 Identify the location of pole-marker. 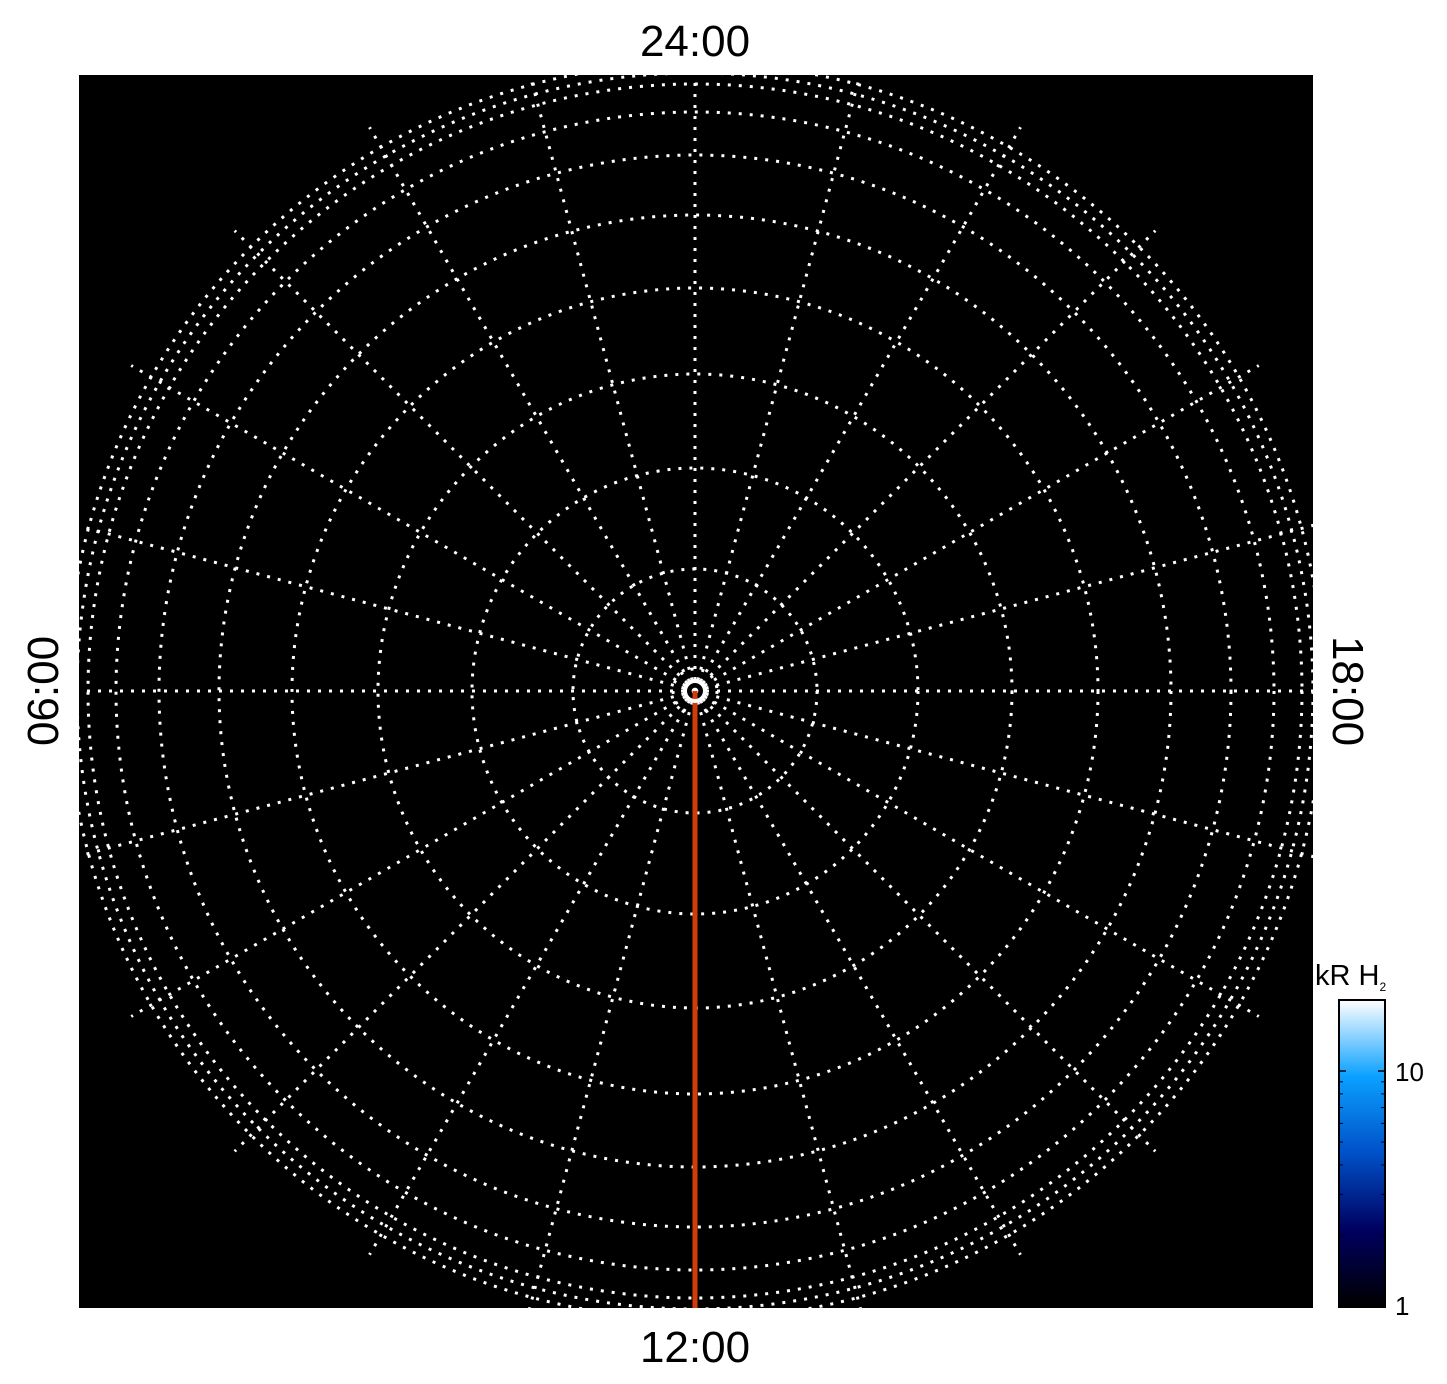
(695, 691).